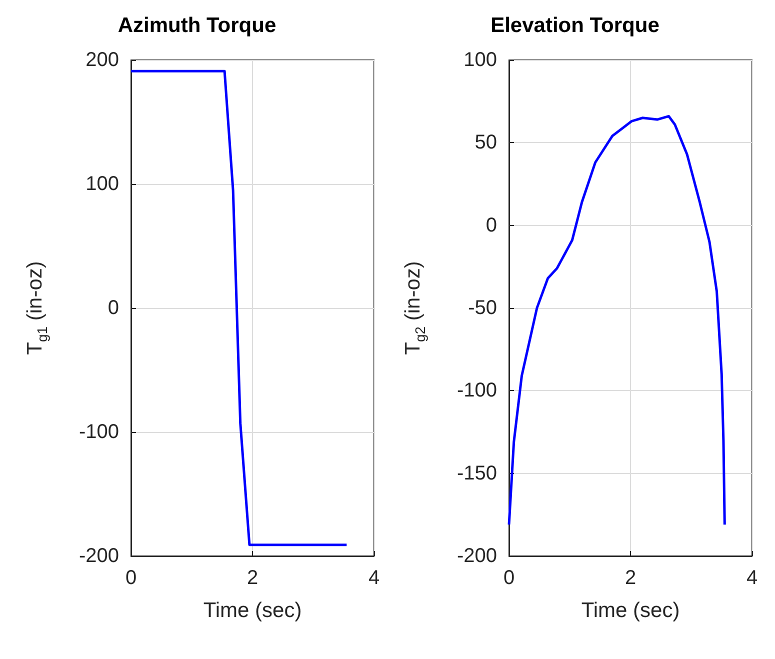 This screenshot has width=775, height=659. What do you see at coordinates (476, 473) in the screenshot?
I see `y-tick-label: -150` at bounding box center [476, 473].